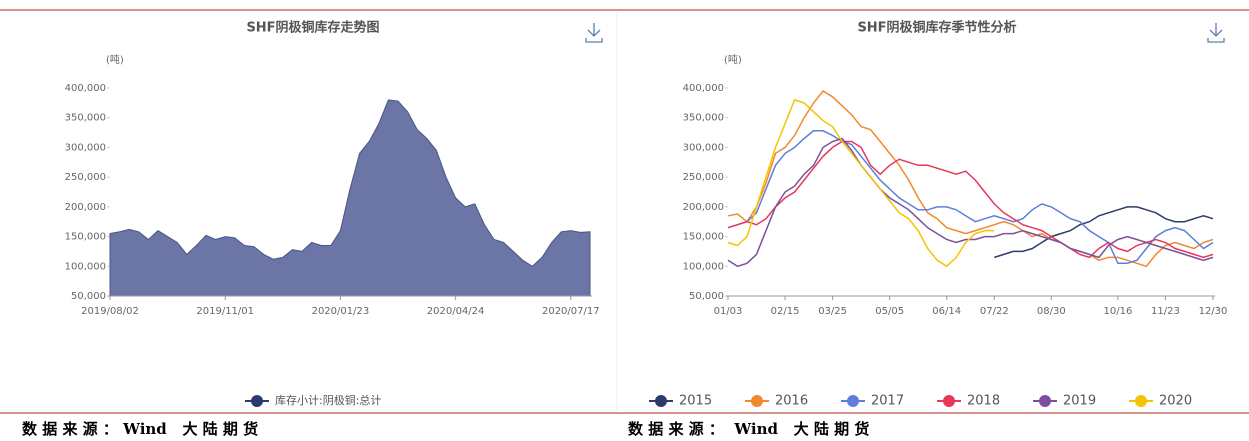  What do you see at coordinates (936, 28) in the screenshot?
I see `chart-title: SHF阴极铜库存季节性分析` at bounding box center [936, 28].